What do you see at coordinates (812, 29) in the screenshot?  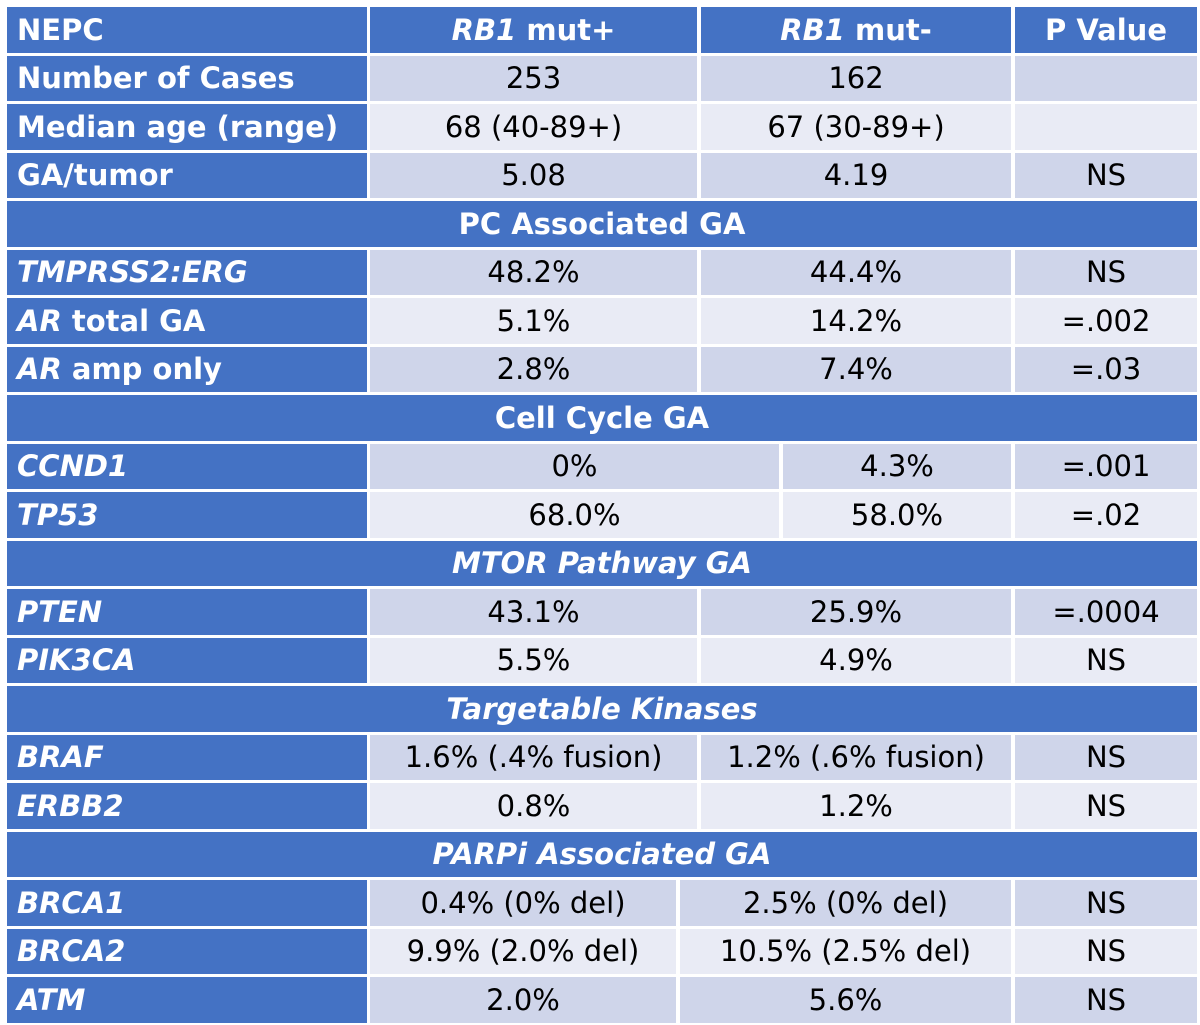 I see `header-rb1-gene-2: RB1` at bounding box center [812, 29].